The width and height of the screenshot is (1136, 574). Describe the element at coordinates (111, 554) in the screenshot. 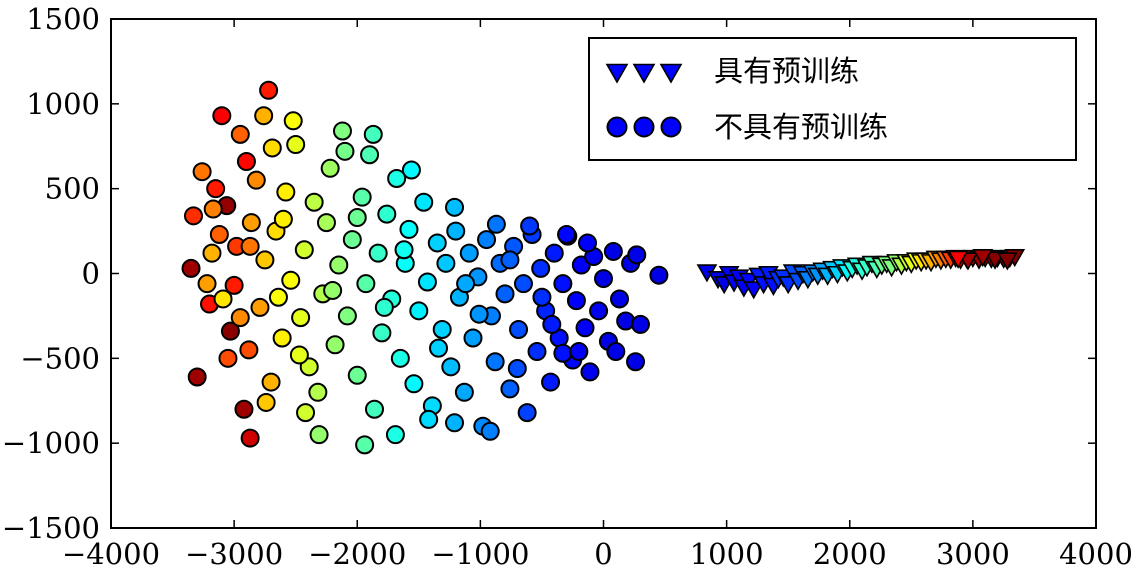

I see `x-tick-label: −4000` at that location.